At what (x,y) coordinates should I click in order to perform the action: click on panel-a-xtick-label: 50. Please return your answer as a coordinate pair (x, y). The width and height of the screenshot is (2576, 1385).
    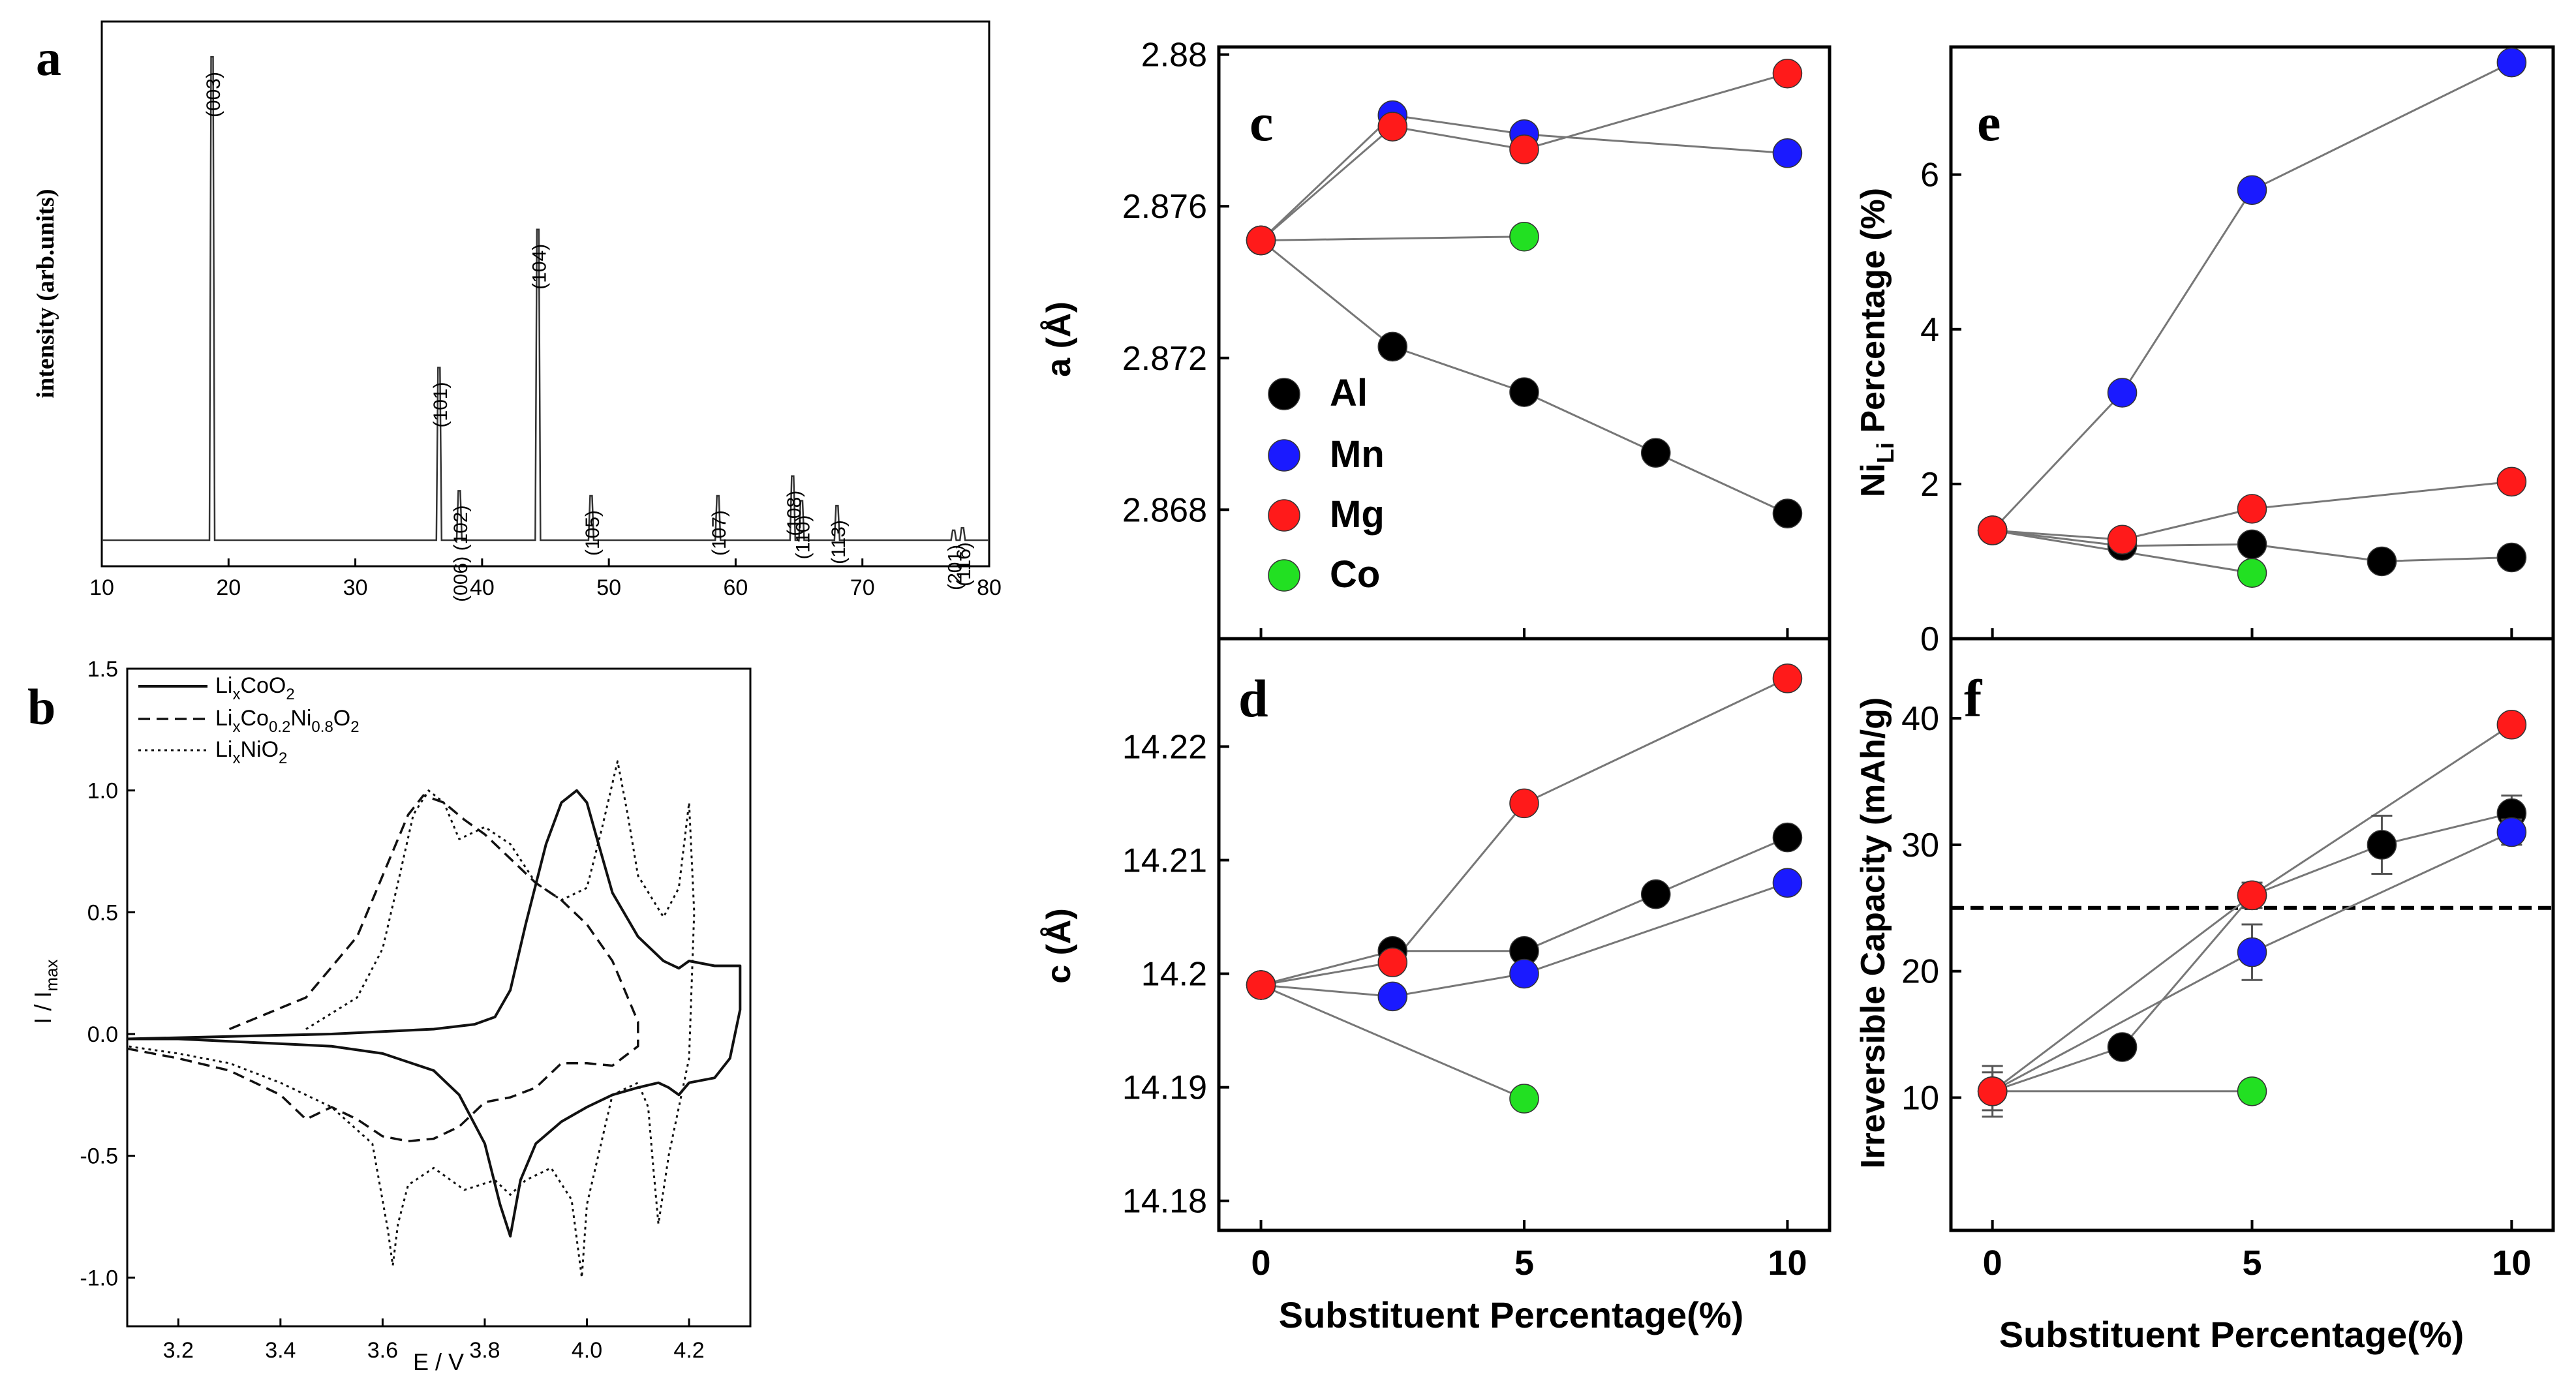
    Looking at the image, I should click on (608, 587).